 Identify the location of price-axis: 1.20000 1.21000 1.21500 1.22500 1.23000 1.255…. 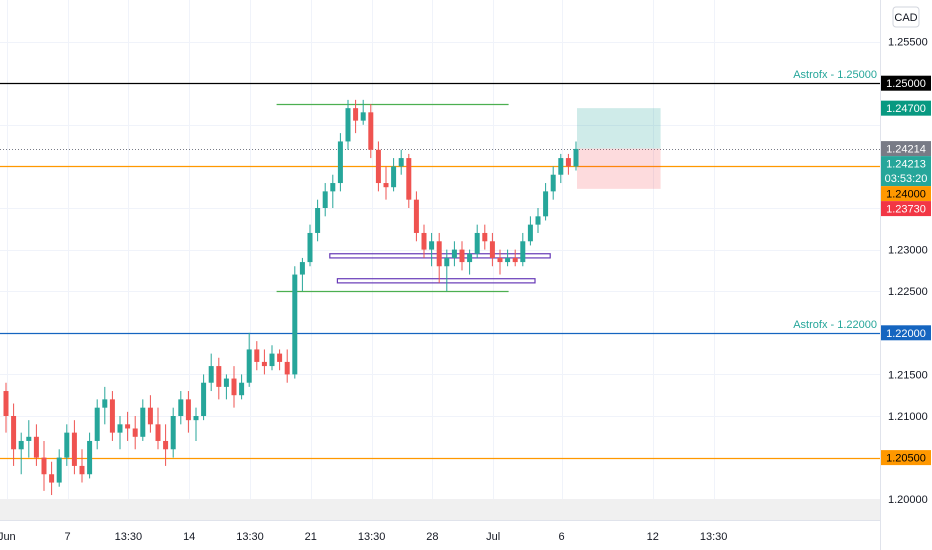
(908, 272).